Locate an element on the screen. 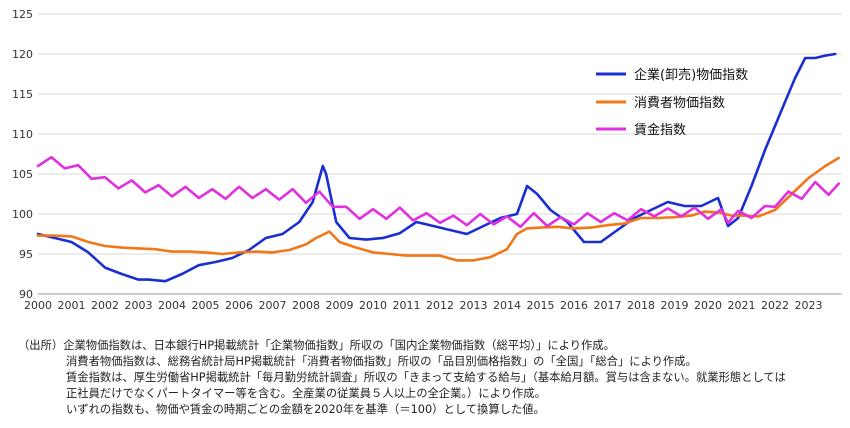 This screenshot has height=428, width=850. x-tick-label-2021: 2021 is located at coordinates (742, 305).